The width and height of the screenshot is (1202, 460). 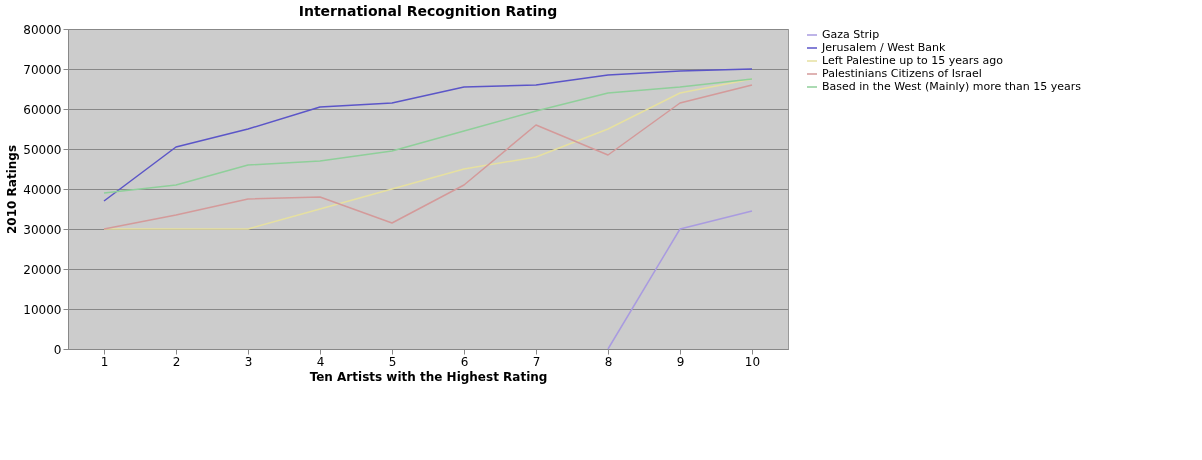 I want to click on x-tick-label: 1, so click(x=104, y=361).